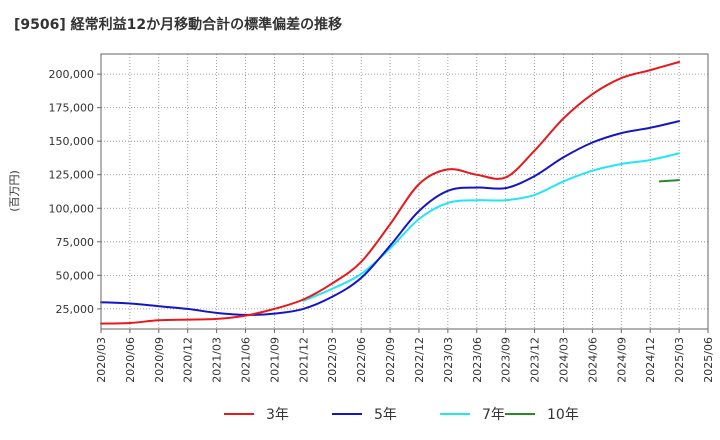  What do you see at coordinates (563, 360) in the screenshot?
I see `x-tick-label: 2024/03` at bounding box center [563, 360].